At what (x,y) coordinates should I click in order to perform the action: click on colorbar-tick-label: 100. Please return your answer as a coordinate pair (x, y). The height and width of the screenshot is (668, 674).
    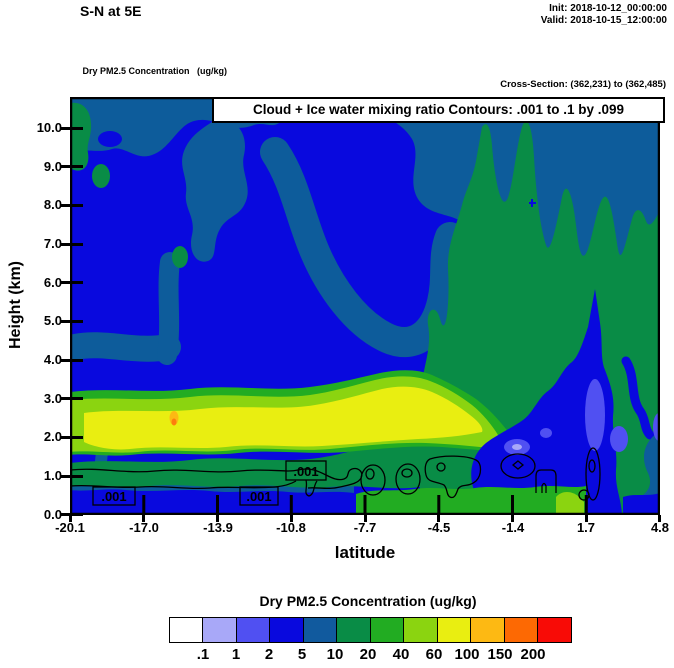
    Looking at the image, I should click on (467, 654).